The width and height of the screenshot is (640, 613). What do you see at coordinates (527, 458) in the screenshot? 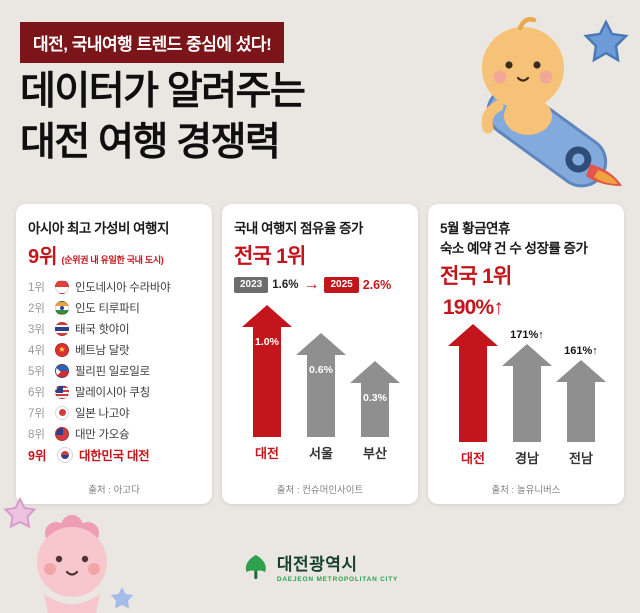
I see `bar-label: 경남` at bounding box center [527, 458].